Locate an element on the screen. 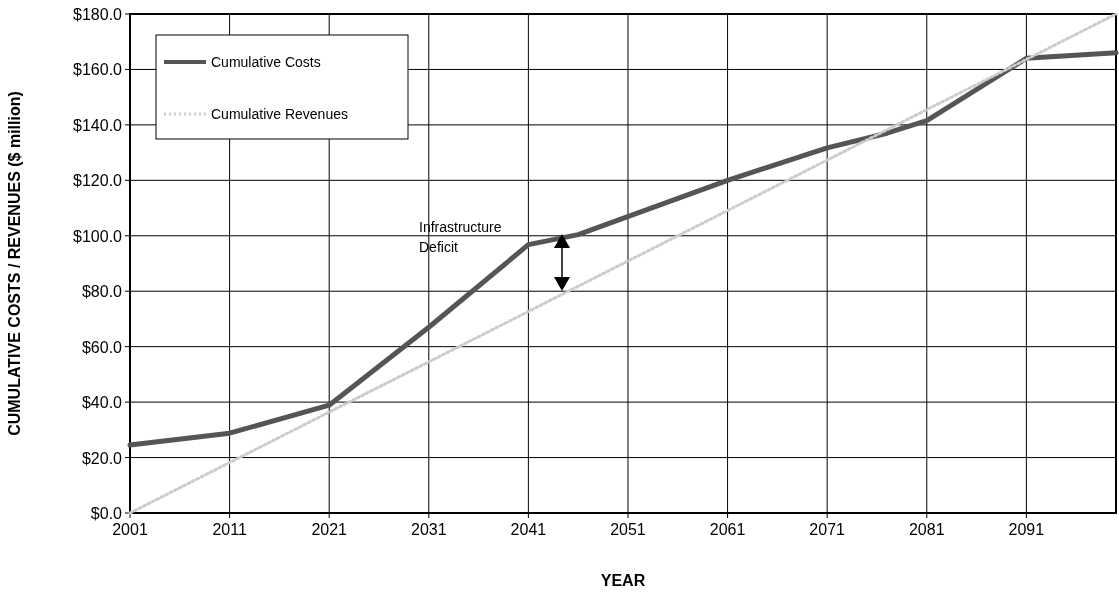 The width and height of the screenshot is (1119, 596). x-tick-label: 2071 is located at coordinates (827, 529).